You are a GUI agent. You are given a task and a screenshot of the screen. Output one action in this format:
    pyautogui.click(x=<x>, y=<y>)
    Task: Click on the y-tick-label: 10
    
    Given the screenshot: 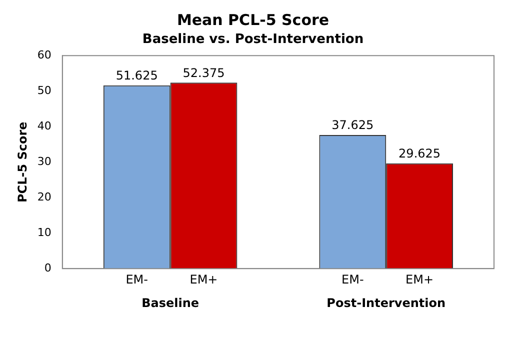 What is the action you would take?
    pyautogui.click(x=44, y=232)
    